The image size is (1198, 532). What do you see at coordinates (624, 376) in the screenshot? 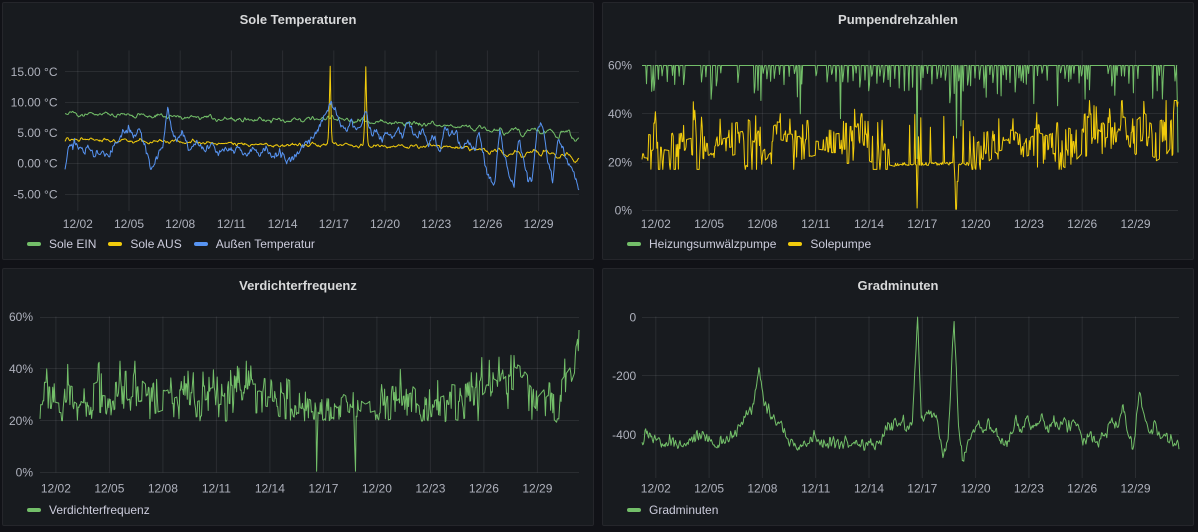
I see `svg-text: -200` at bounding box center [624, 376].